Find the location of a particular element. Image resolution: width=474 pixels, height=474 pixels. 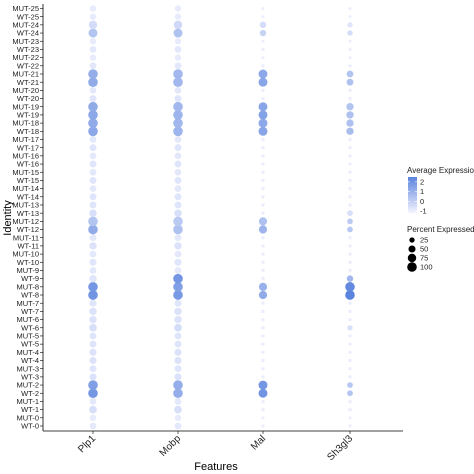

y-tick-label: MUT-22 is located at coordinates (25, 57).